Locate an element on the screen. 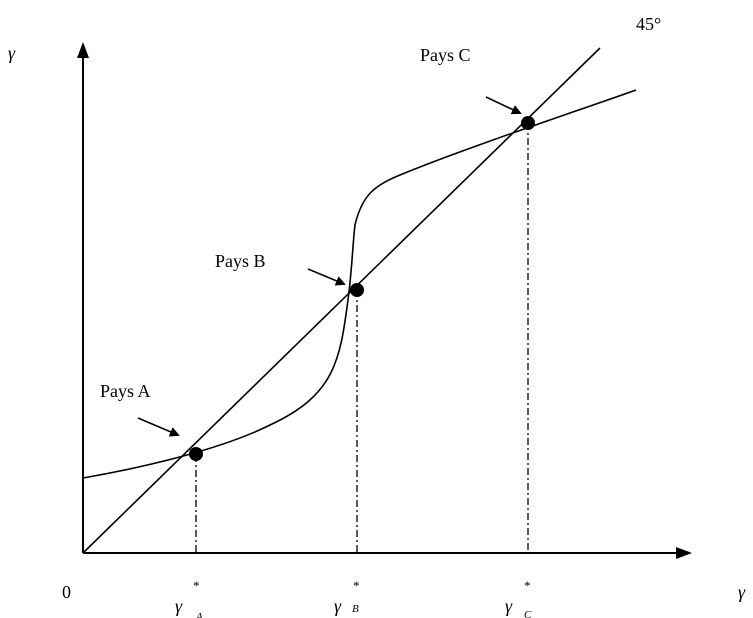  svg-text: B is located at coordinates (355, 609).